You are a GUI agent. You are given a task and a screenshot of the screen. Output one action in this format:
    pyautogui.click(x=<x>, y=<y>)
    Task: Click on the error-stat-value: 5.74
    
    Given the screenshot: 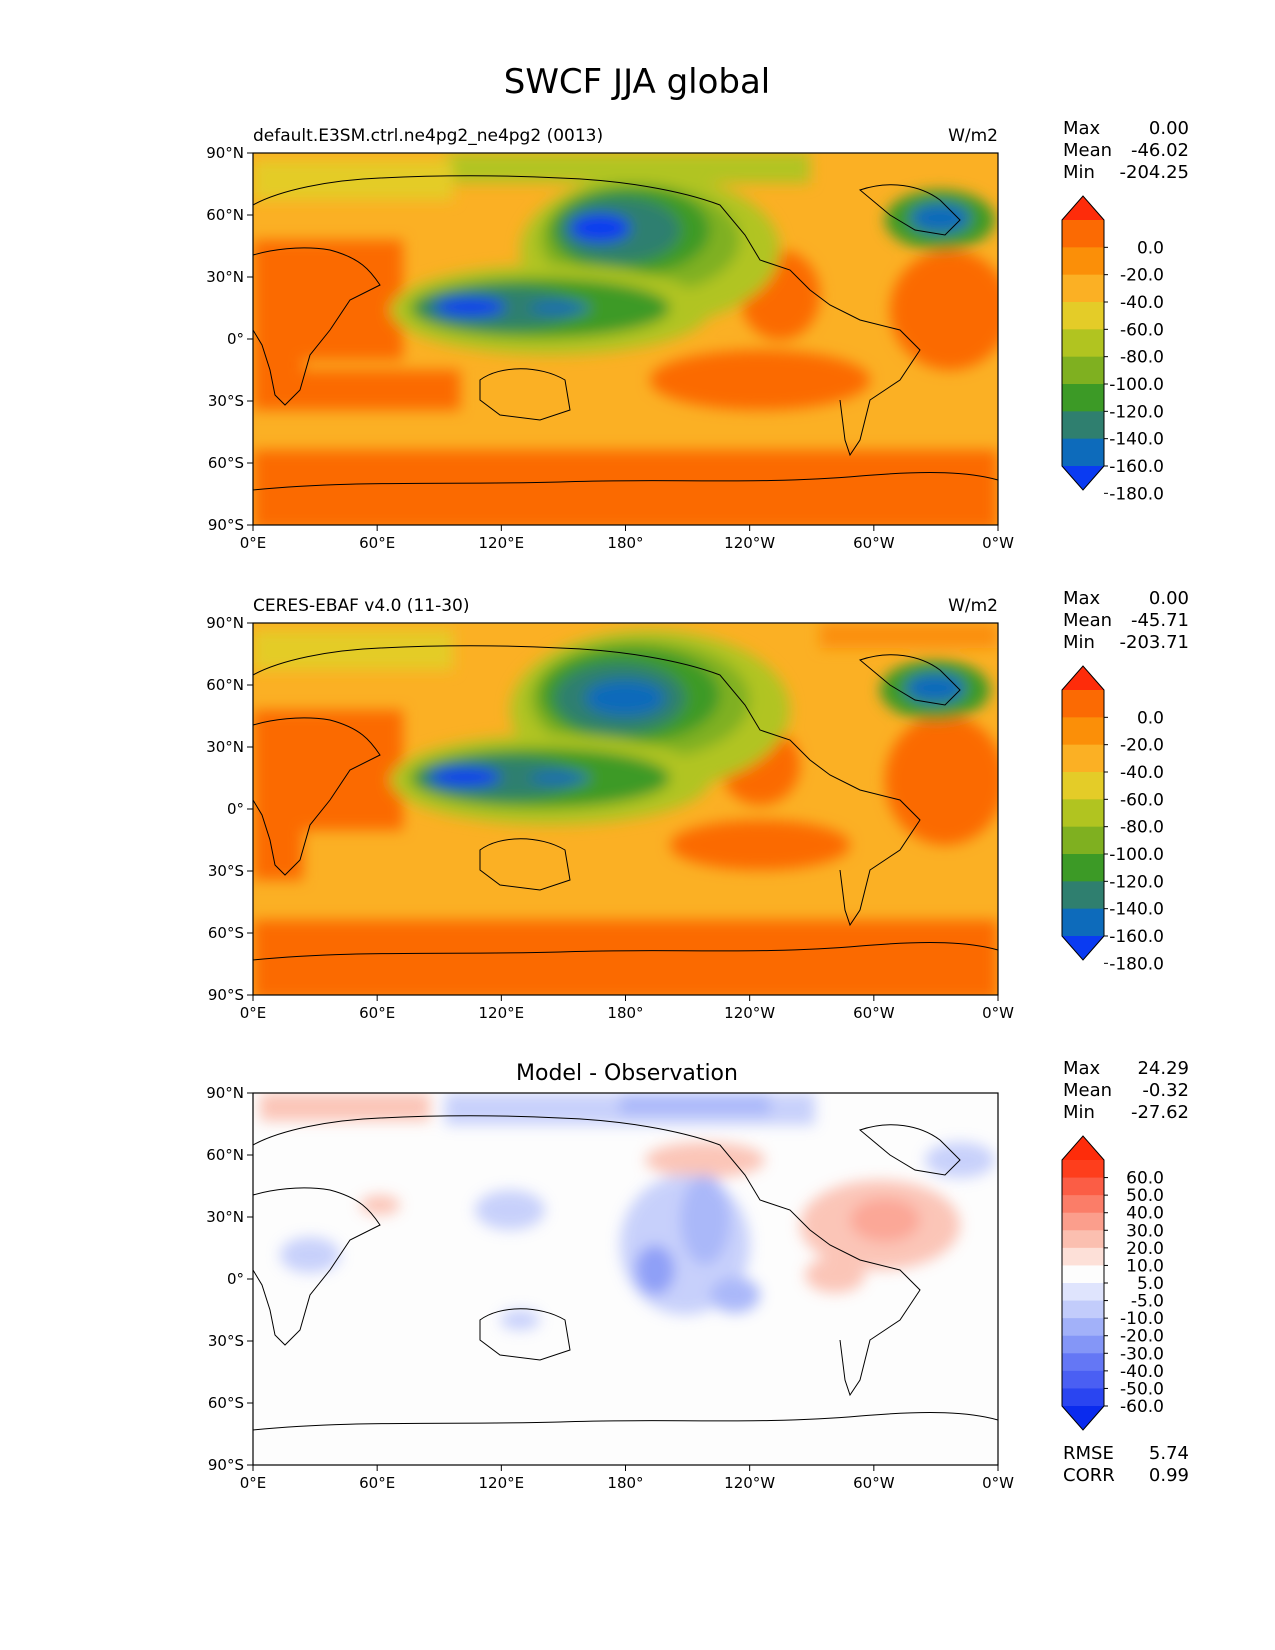 What is the action you would take?
    pyautogui.click(x=1169, y=1453)
    